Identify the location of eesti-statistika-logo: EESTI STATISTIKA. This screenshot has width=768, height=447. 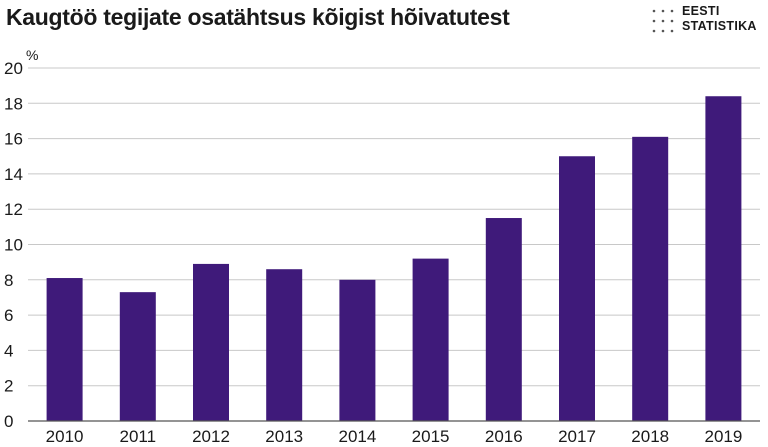
(704, 22).